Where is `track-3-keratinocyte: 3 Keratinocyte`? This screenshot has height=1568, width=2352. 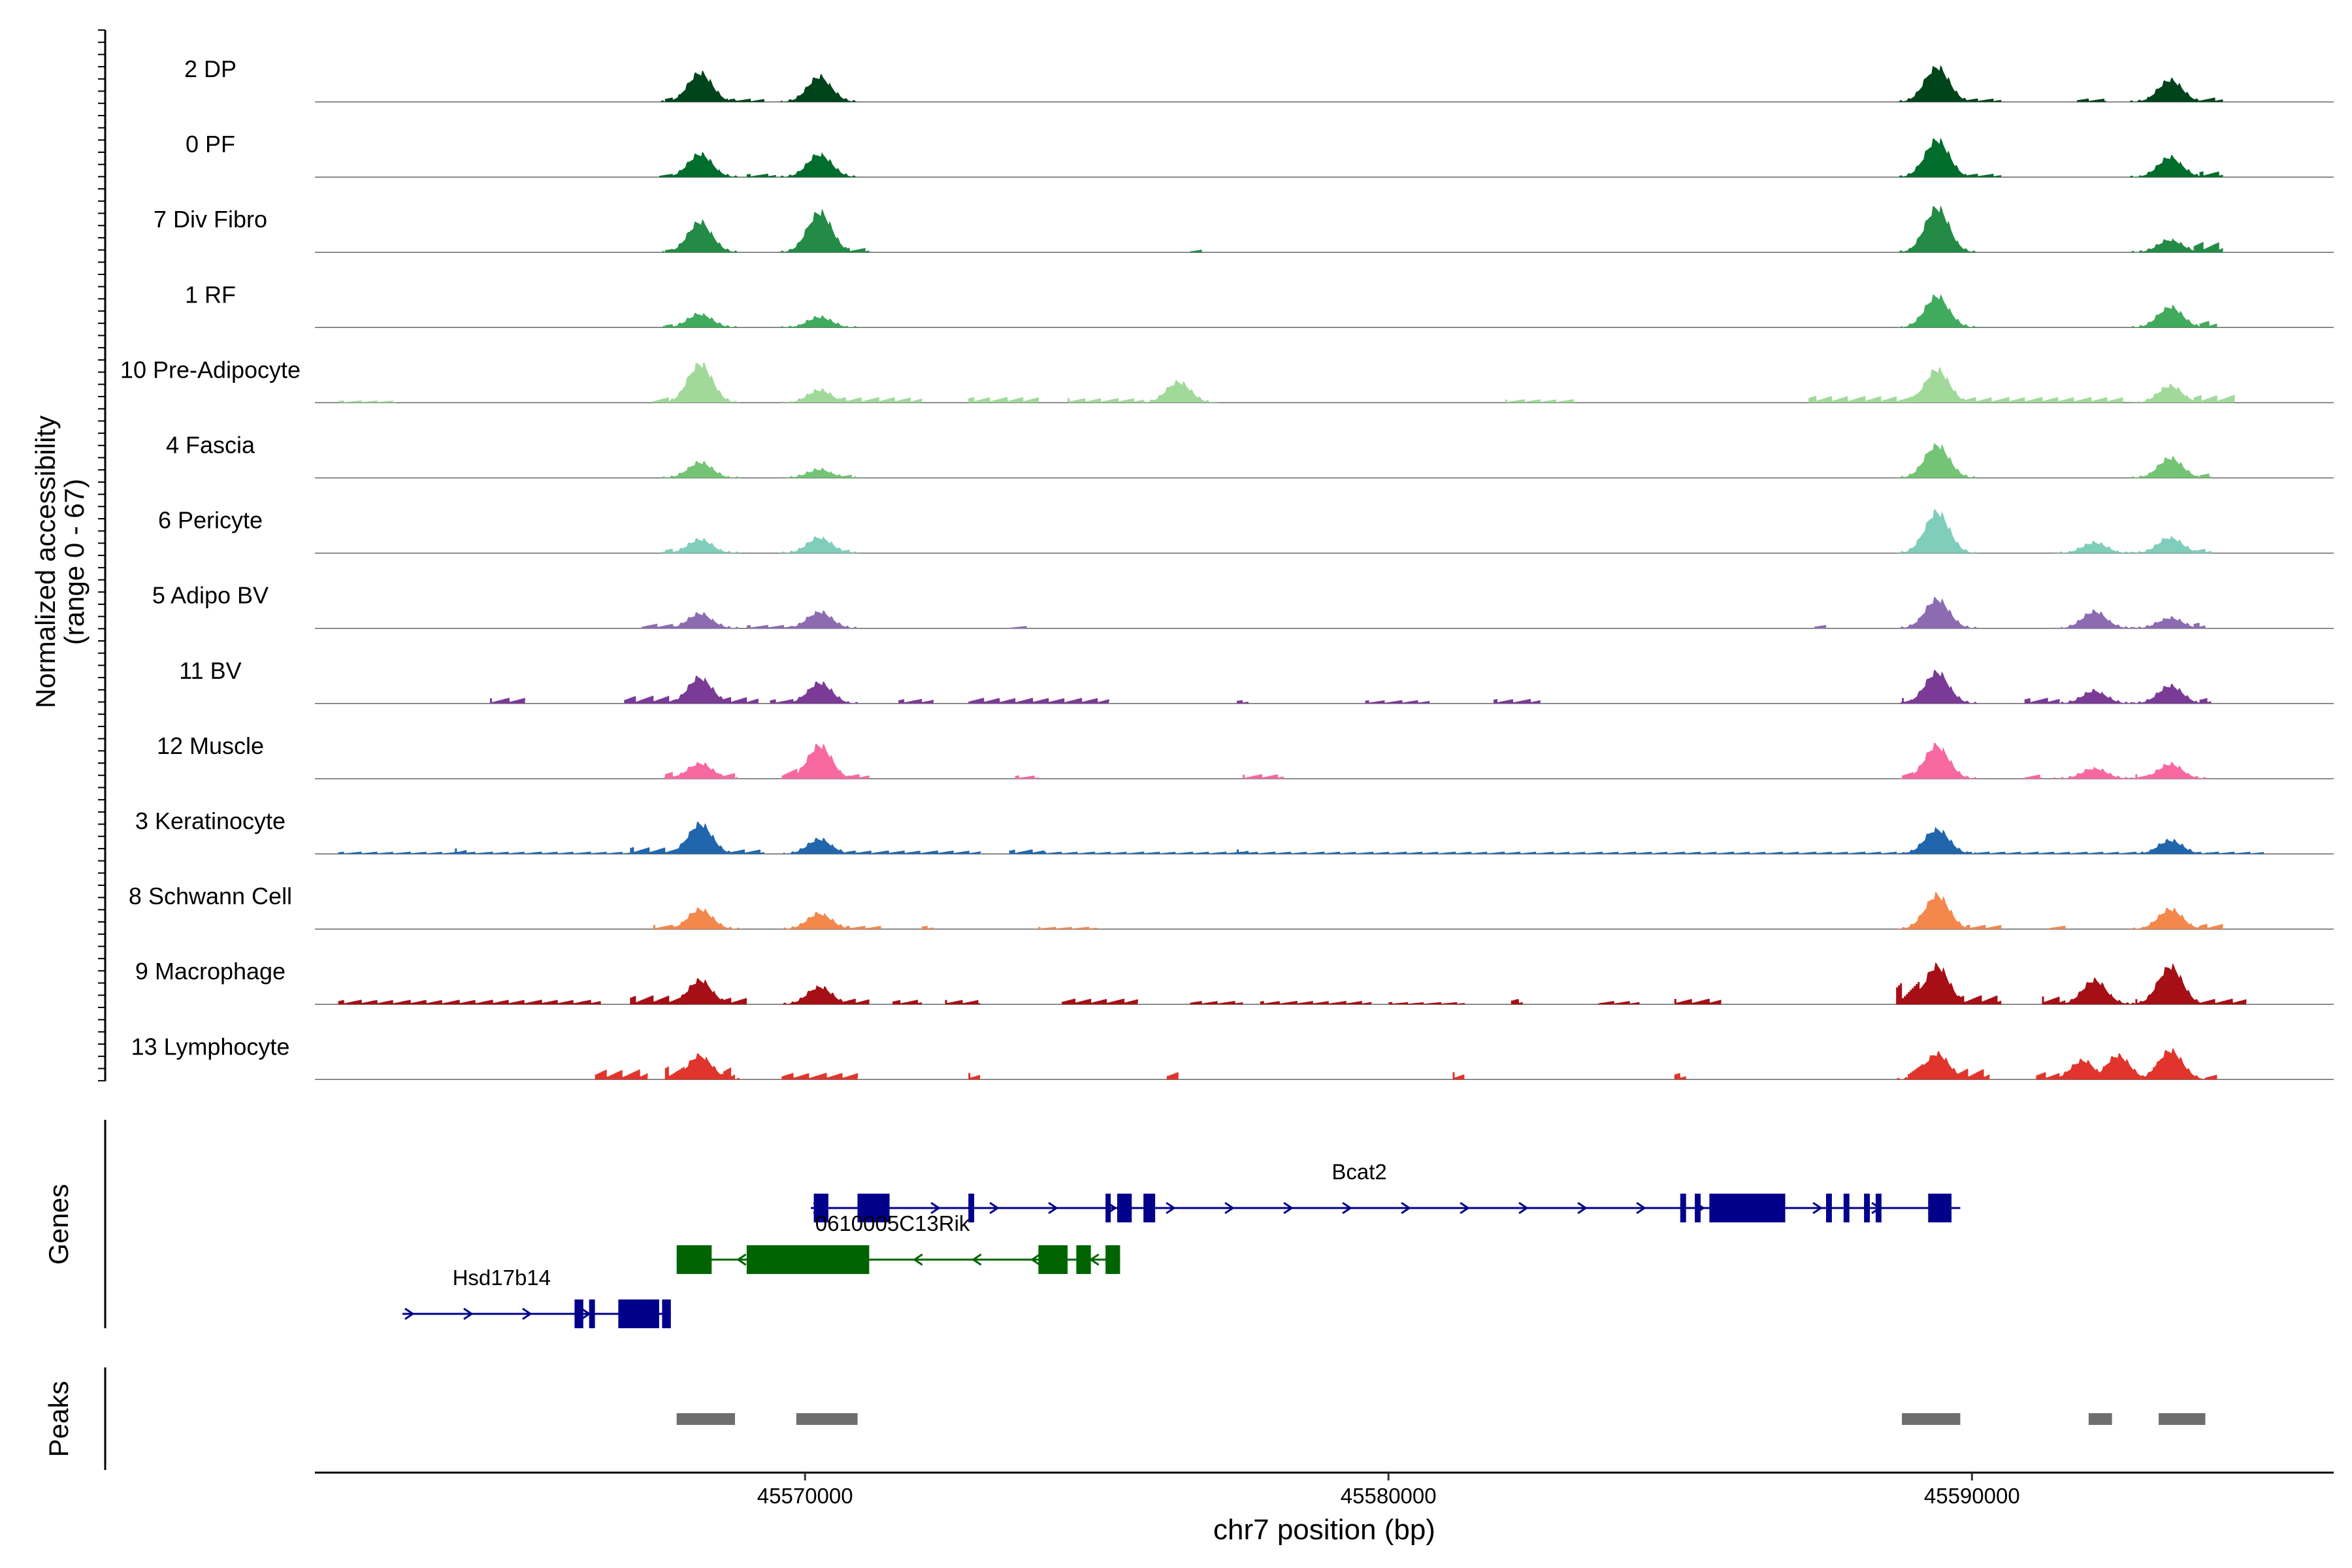
track-3-keratinocyte: 3 Keratinocyte is located at coordinates (1234, 831).